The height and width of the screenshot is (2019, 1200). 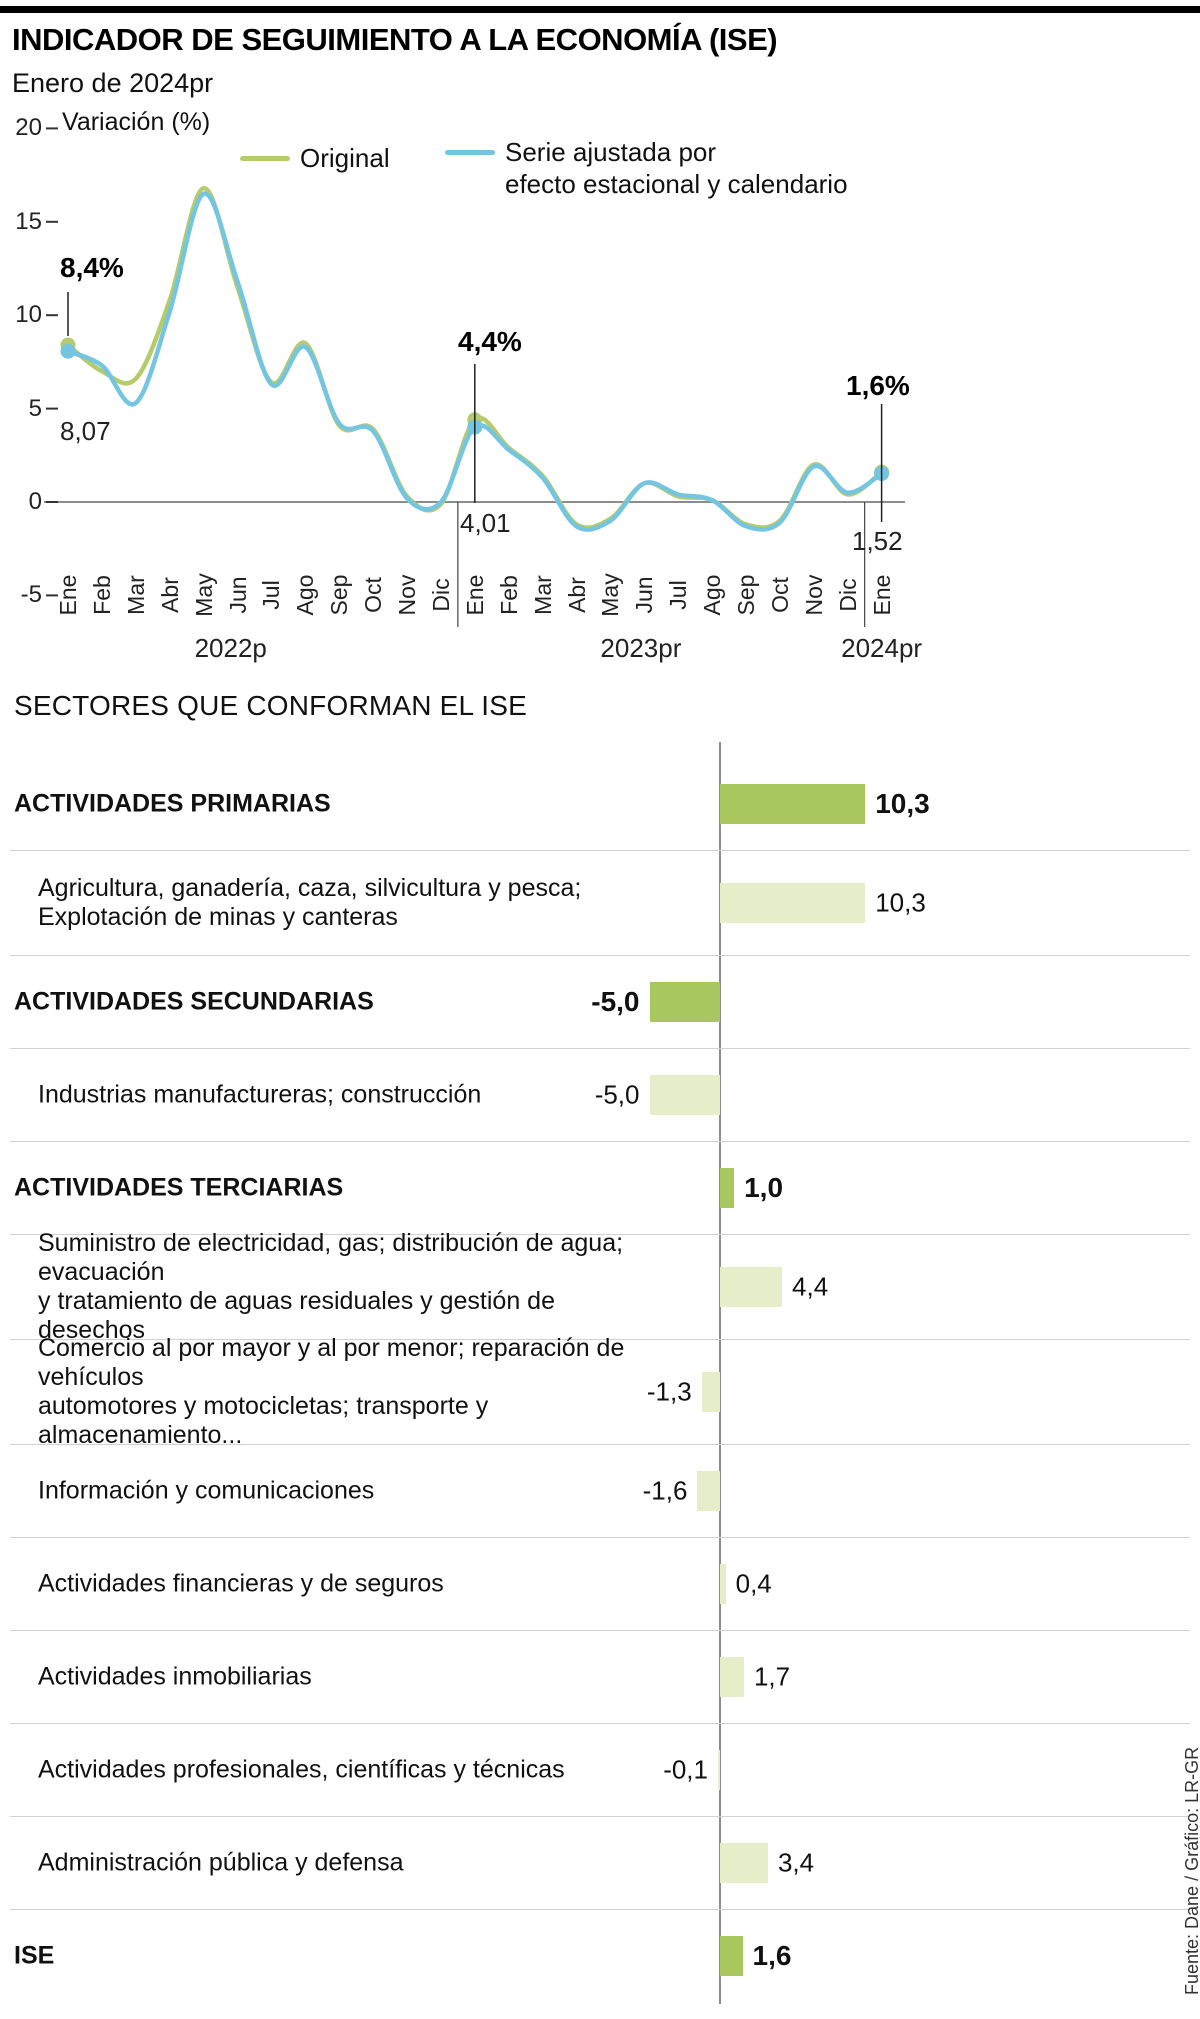 I want to click on y-axis-label: 15, so click(x=28, y=221).